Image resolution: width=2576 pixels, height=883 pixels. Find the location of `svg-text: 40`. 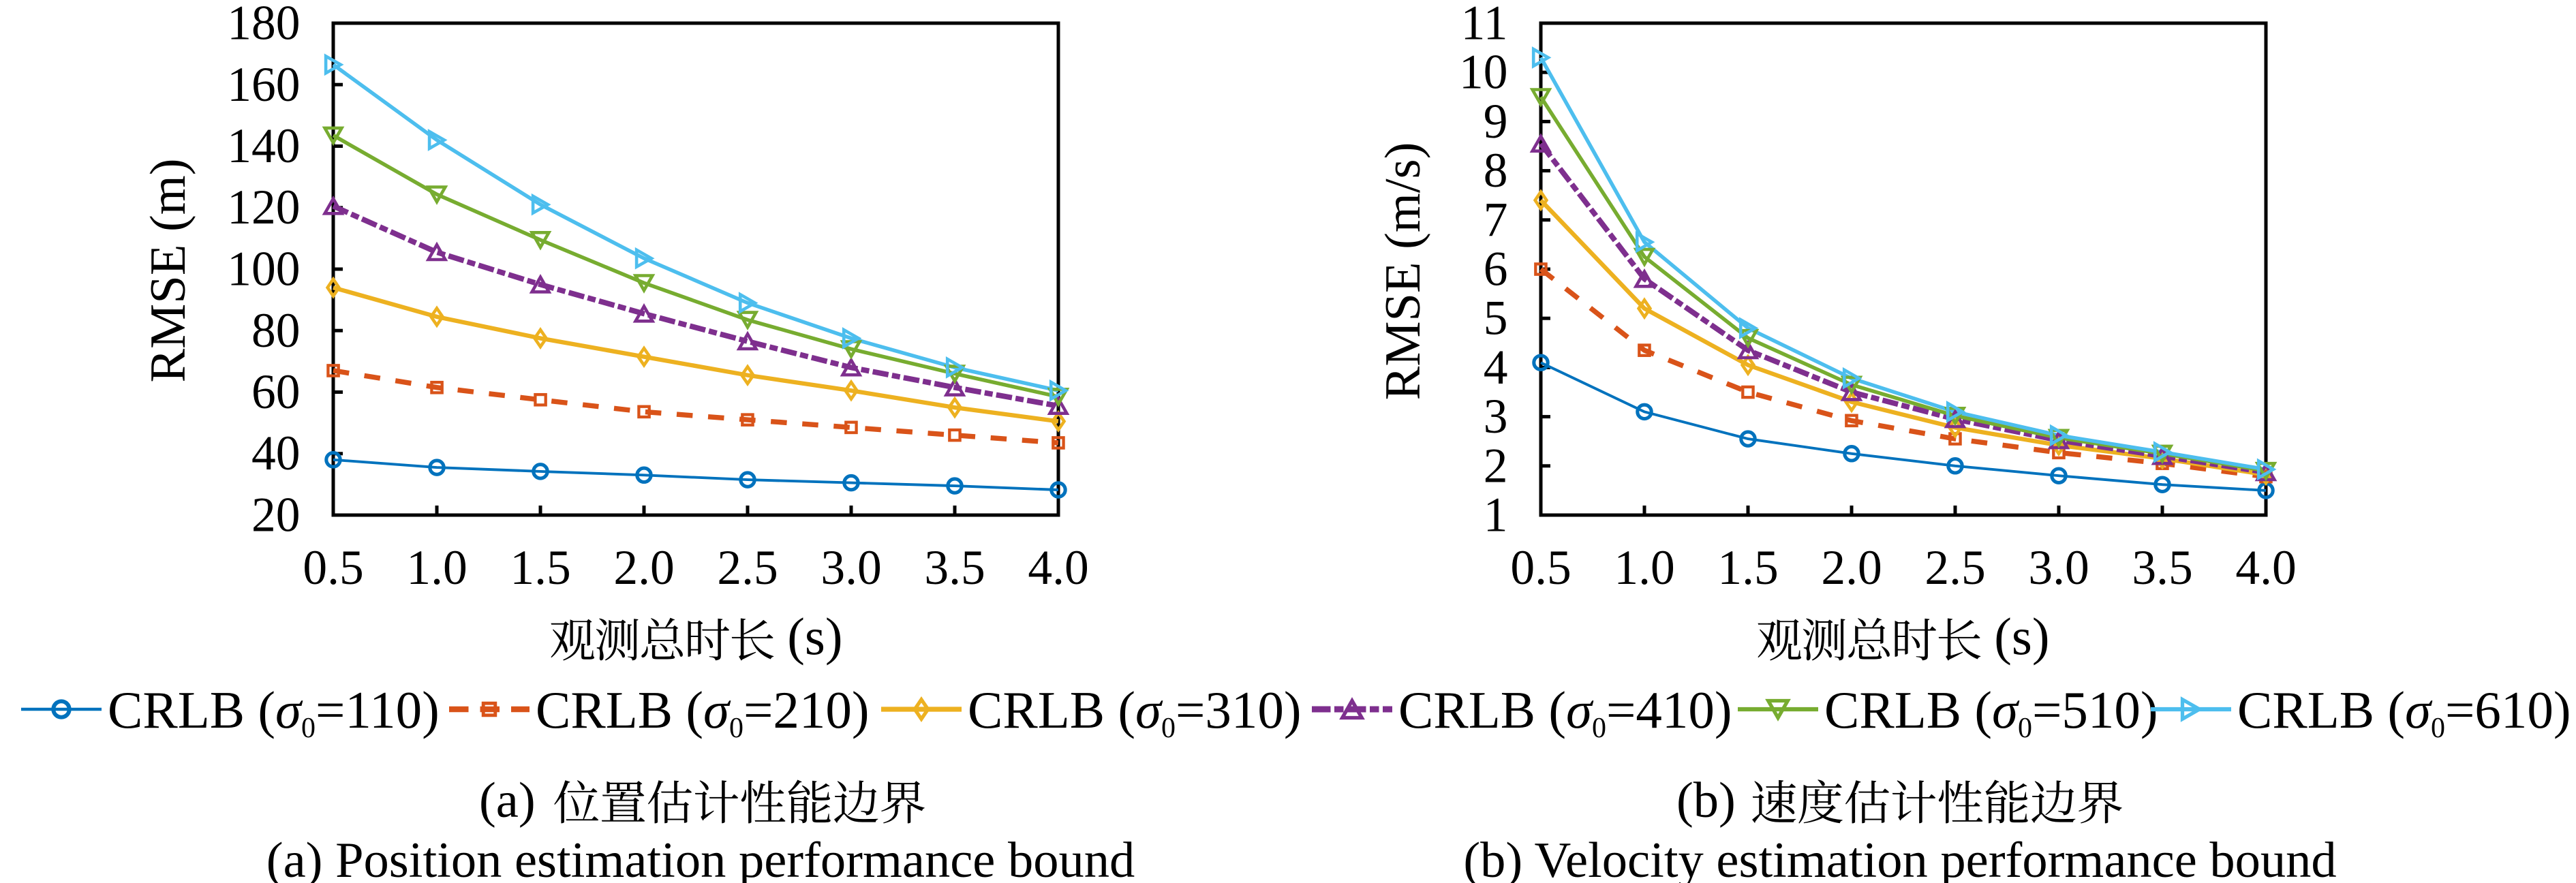

svg-text: 40 is located at coordinates (276, 453).